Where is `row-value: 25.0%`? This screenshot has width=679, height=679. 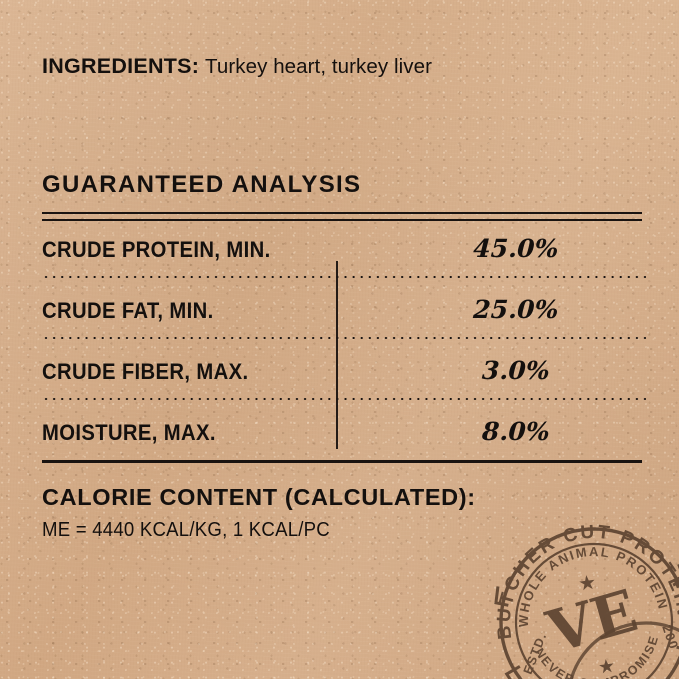
row-value: 25.0% is located at coordinates (516, 309).